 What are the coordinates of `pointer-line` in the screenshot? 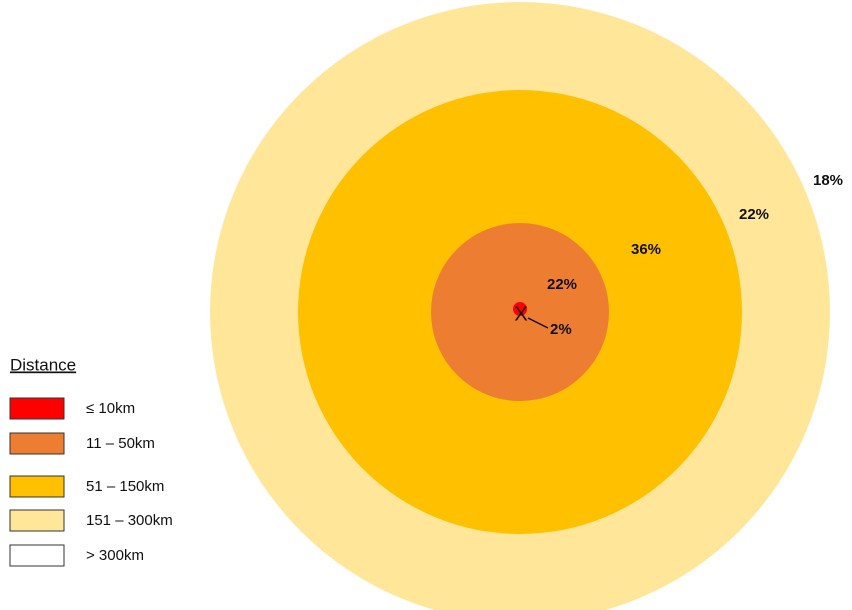 It's located at (538, 323).